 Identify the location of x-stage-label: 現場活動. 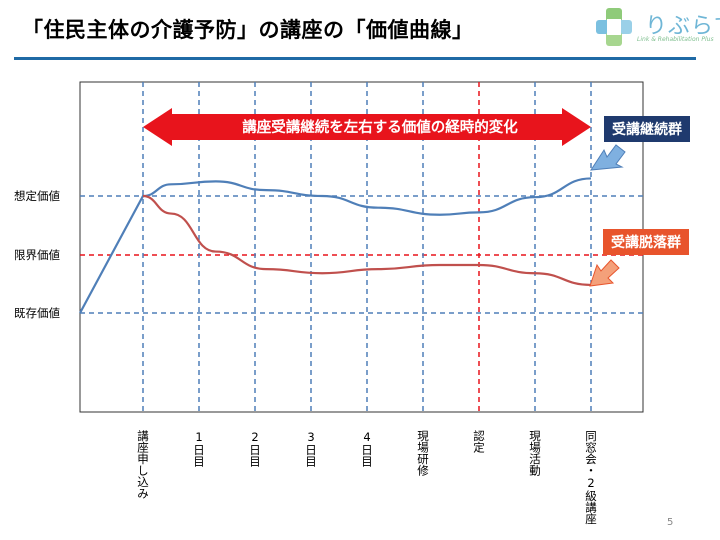
(535, 453).